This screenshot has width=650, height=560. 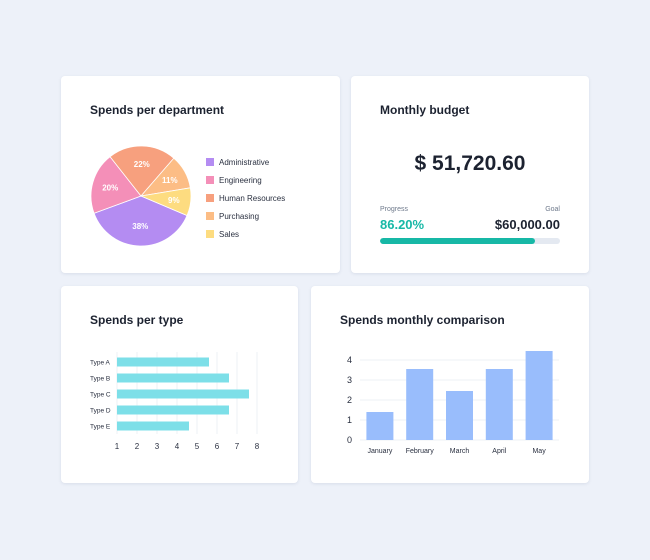 I want to click on x-tick-label: 2, so click(x=137, y=446).